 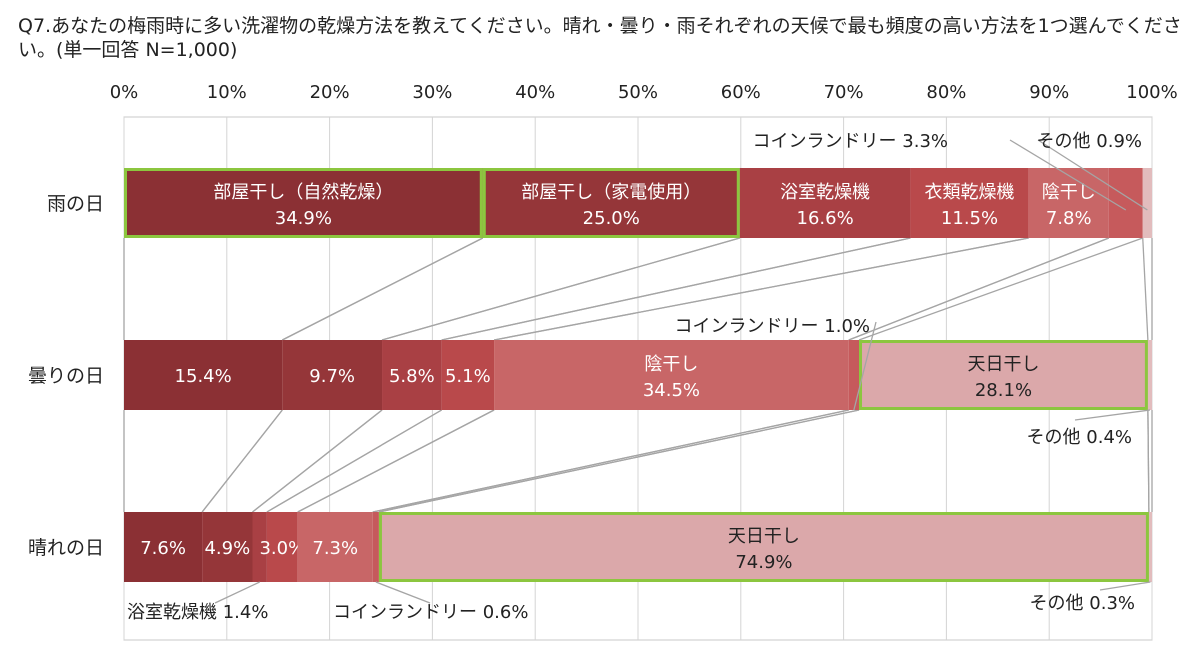 What do you see at coordinates (535, 92) in the screenshot?
I see `x-tick-label: 40%` at bounding box center [535, 92].